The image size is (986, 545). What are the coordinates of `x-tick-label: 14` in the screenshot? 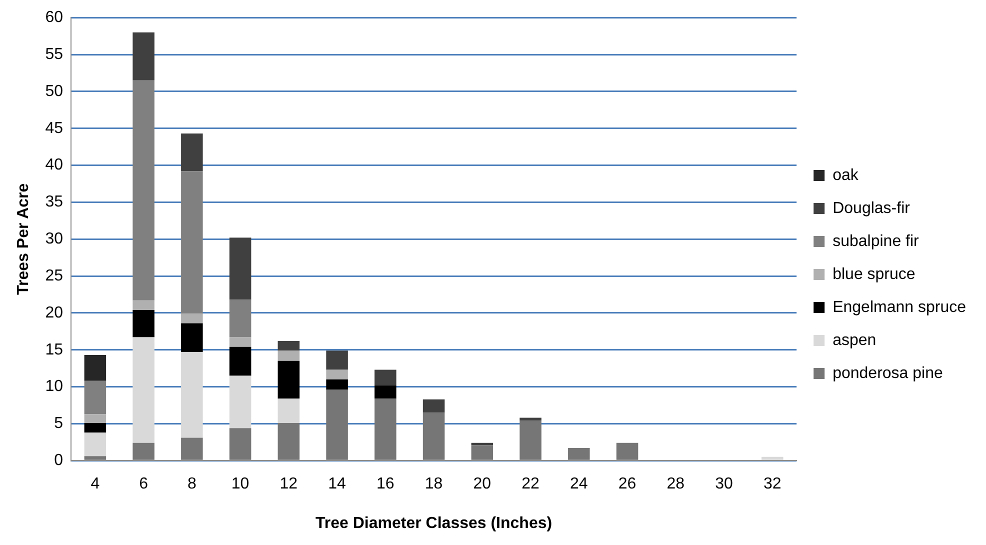 It's located at (337, 484).